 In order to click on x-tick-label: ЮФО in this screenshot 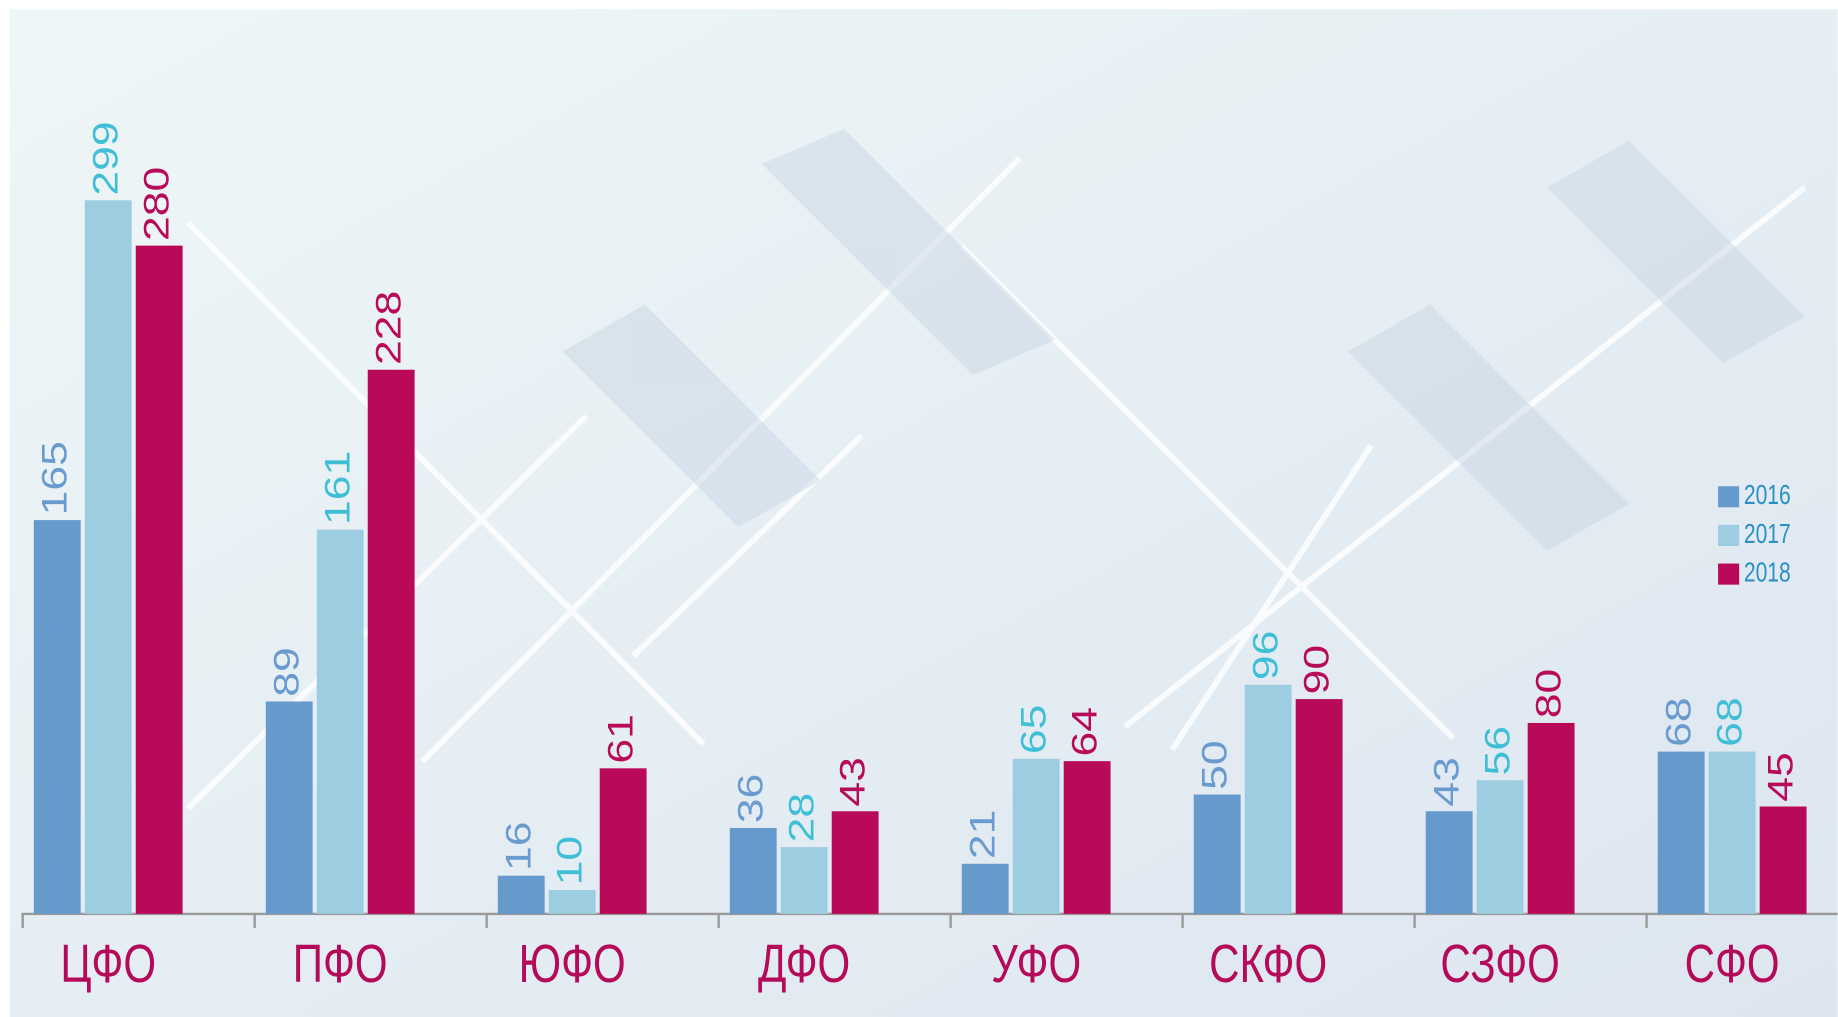, I will do `click(572, 964)`.